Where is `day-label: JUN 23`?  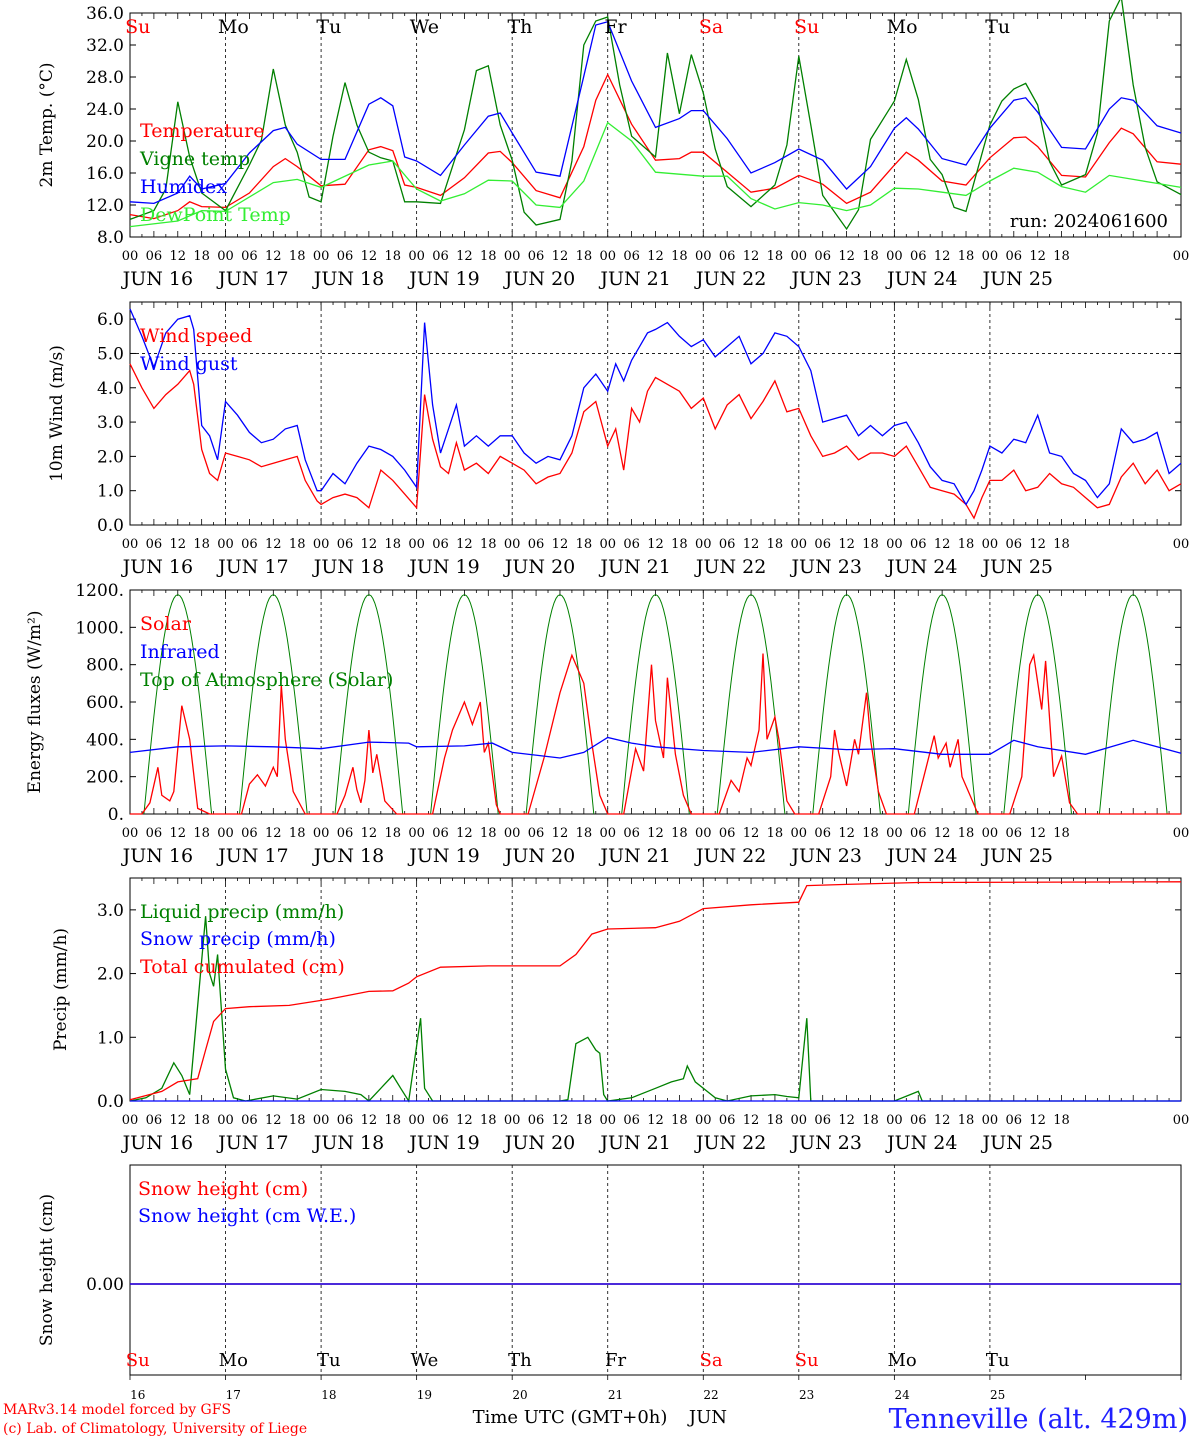
day-label: JUN 23 is located at coordinates (825, 567).